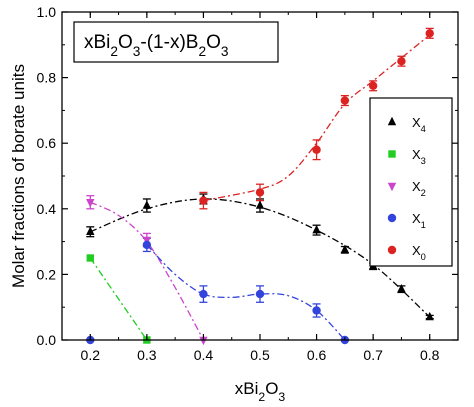 This screenshot has height=407, width=474. What do you see at coordinates (97, 42) in the screenshot?
I see `chart-title-part: xBi` at bounding box center [97, 42].